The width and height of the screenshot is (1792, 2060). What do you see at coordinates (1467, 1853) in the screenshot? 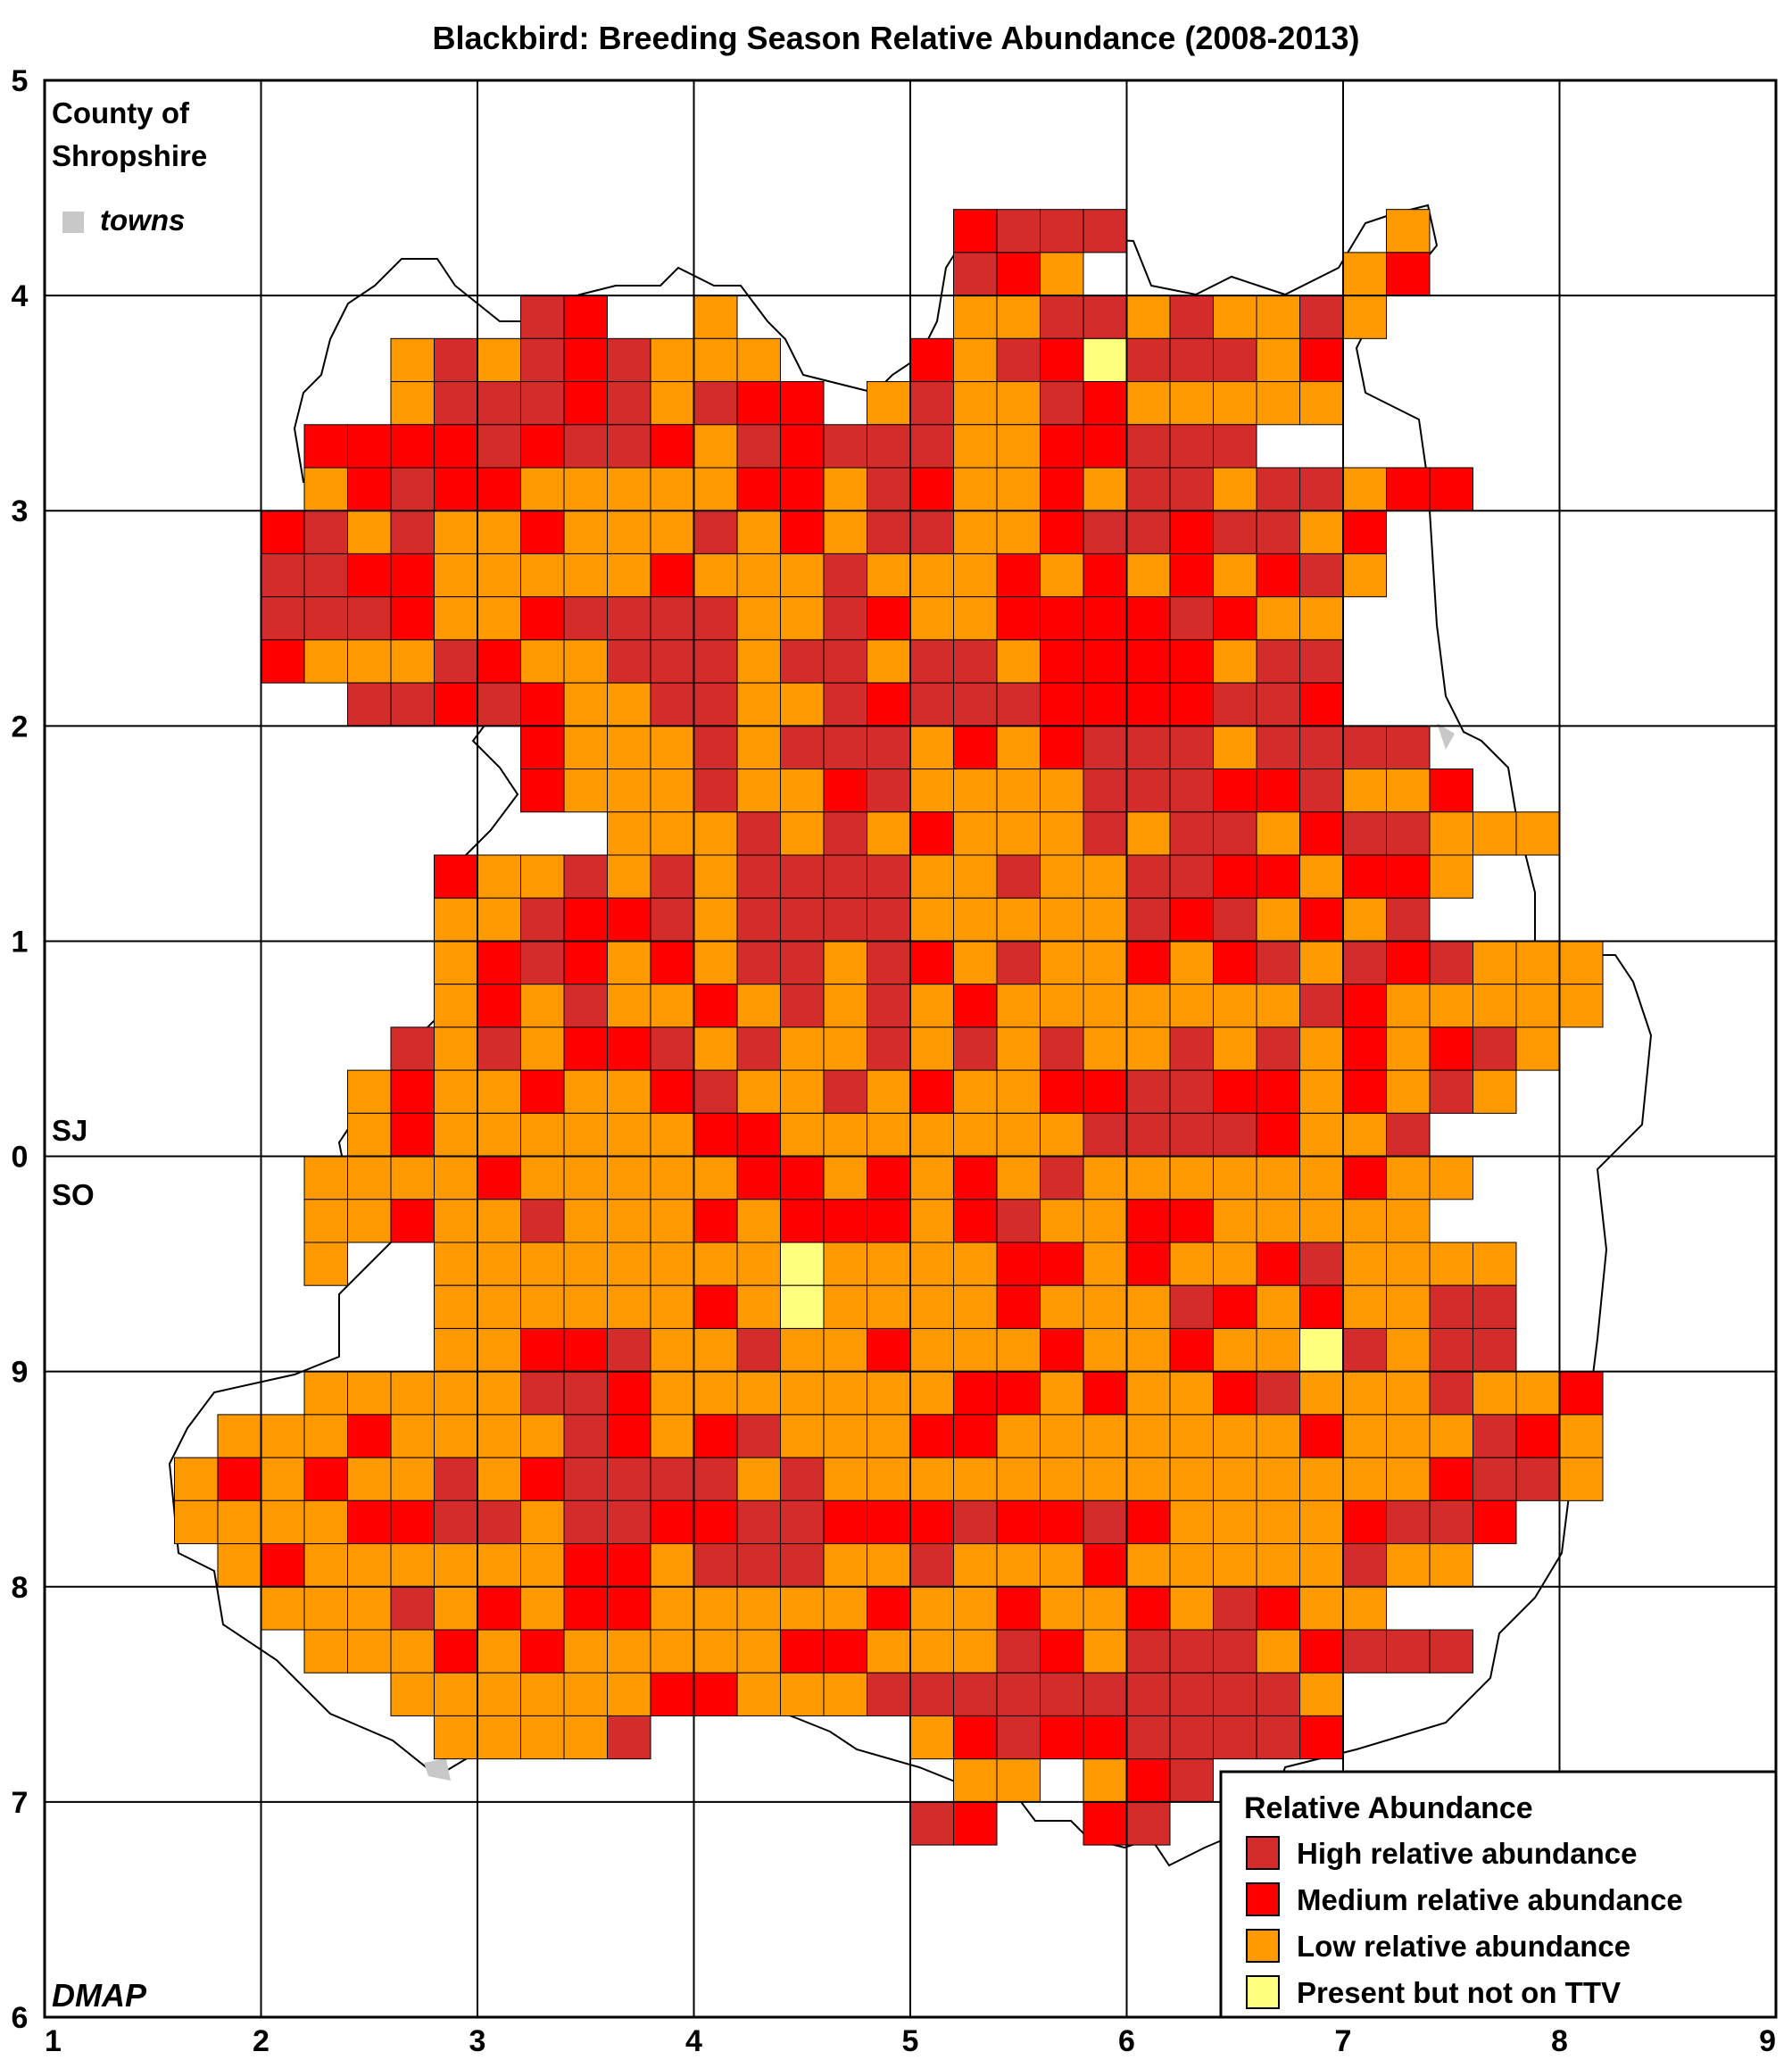
I see `legend-label: High relative abundance` at bounding box center [1467, 1853].